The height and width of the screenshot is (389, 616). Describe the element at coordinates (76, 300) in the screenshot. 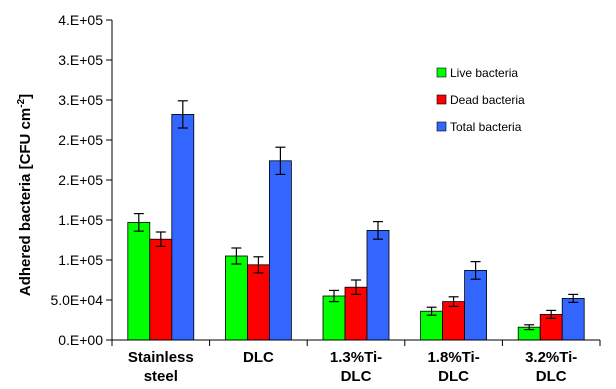

I see `y-tick-label: 5.0E+04` at that location.